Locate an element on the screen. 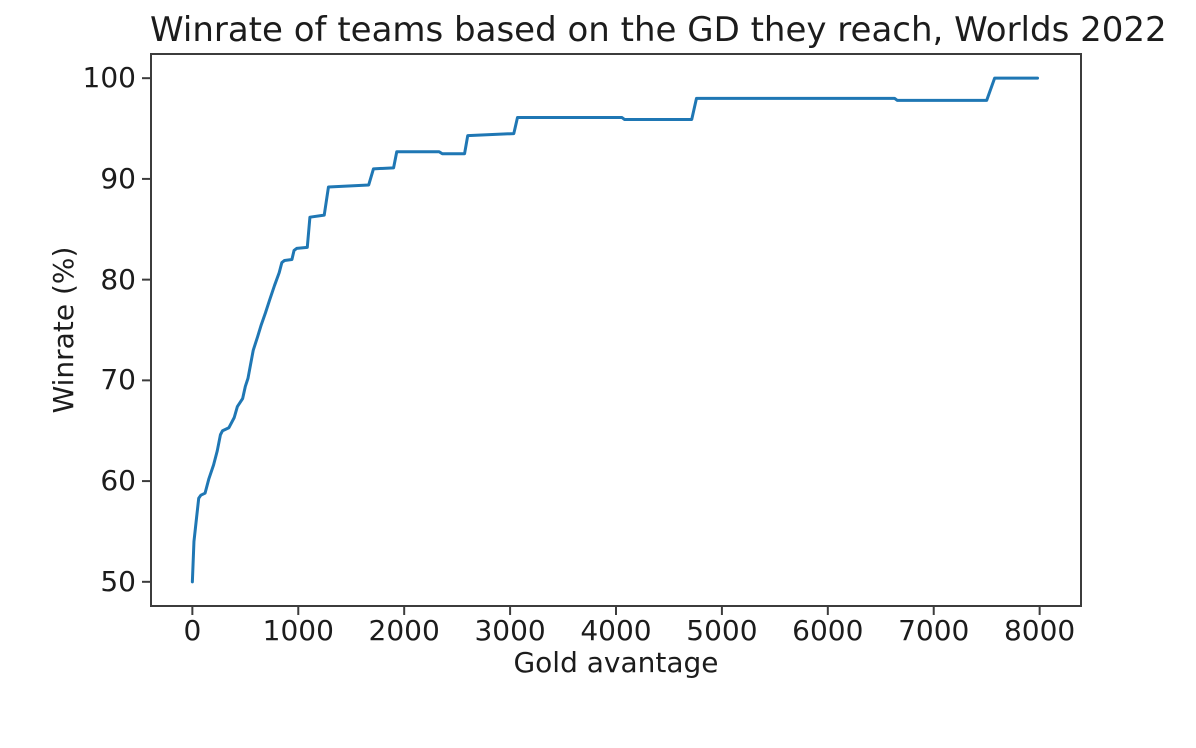  y-tick-label: 60 is located at coordinates (118, 481).